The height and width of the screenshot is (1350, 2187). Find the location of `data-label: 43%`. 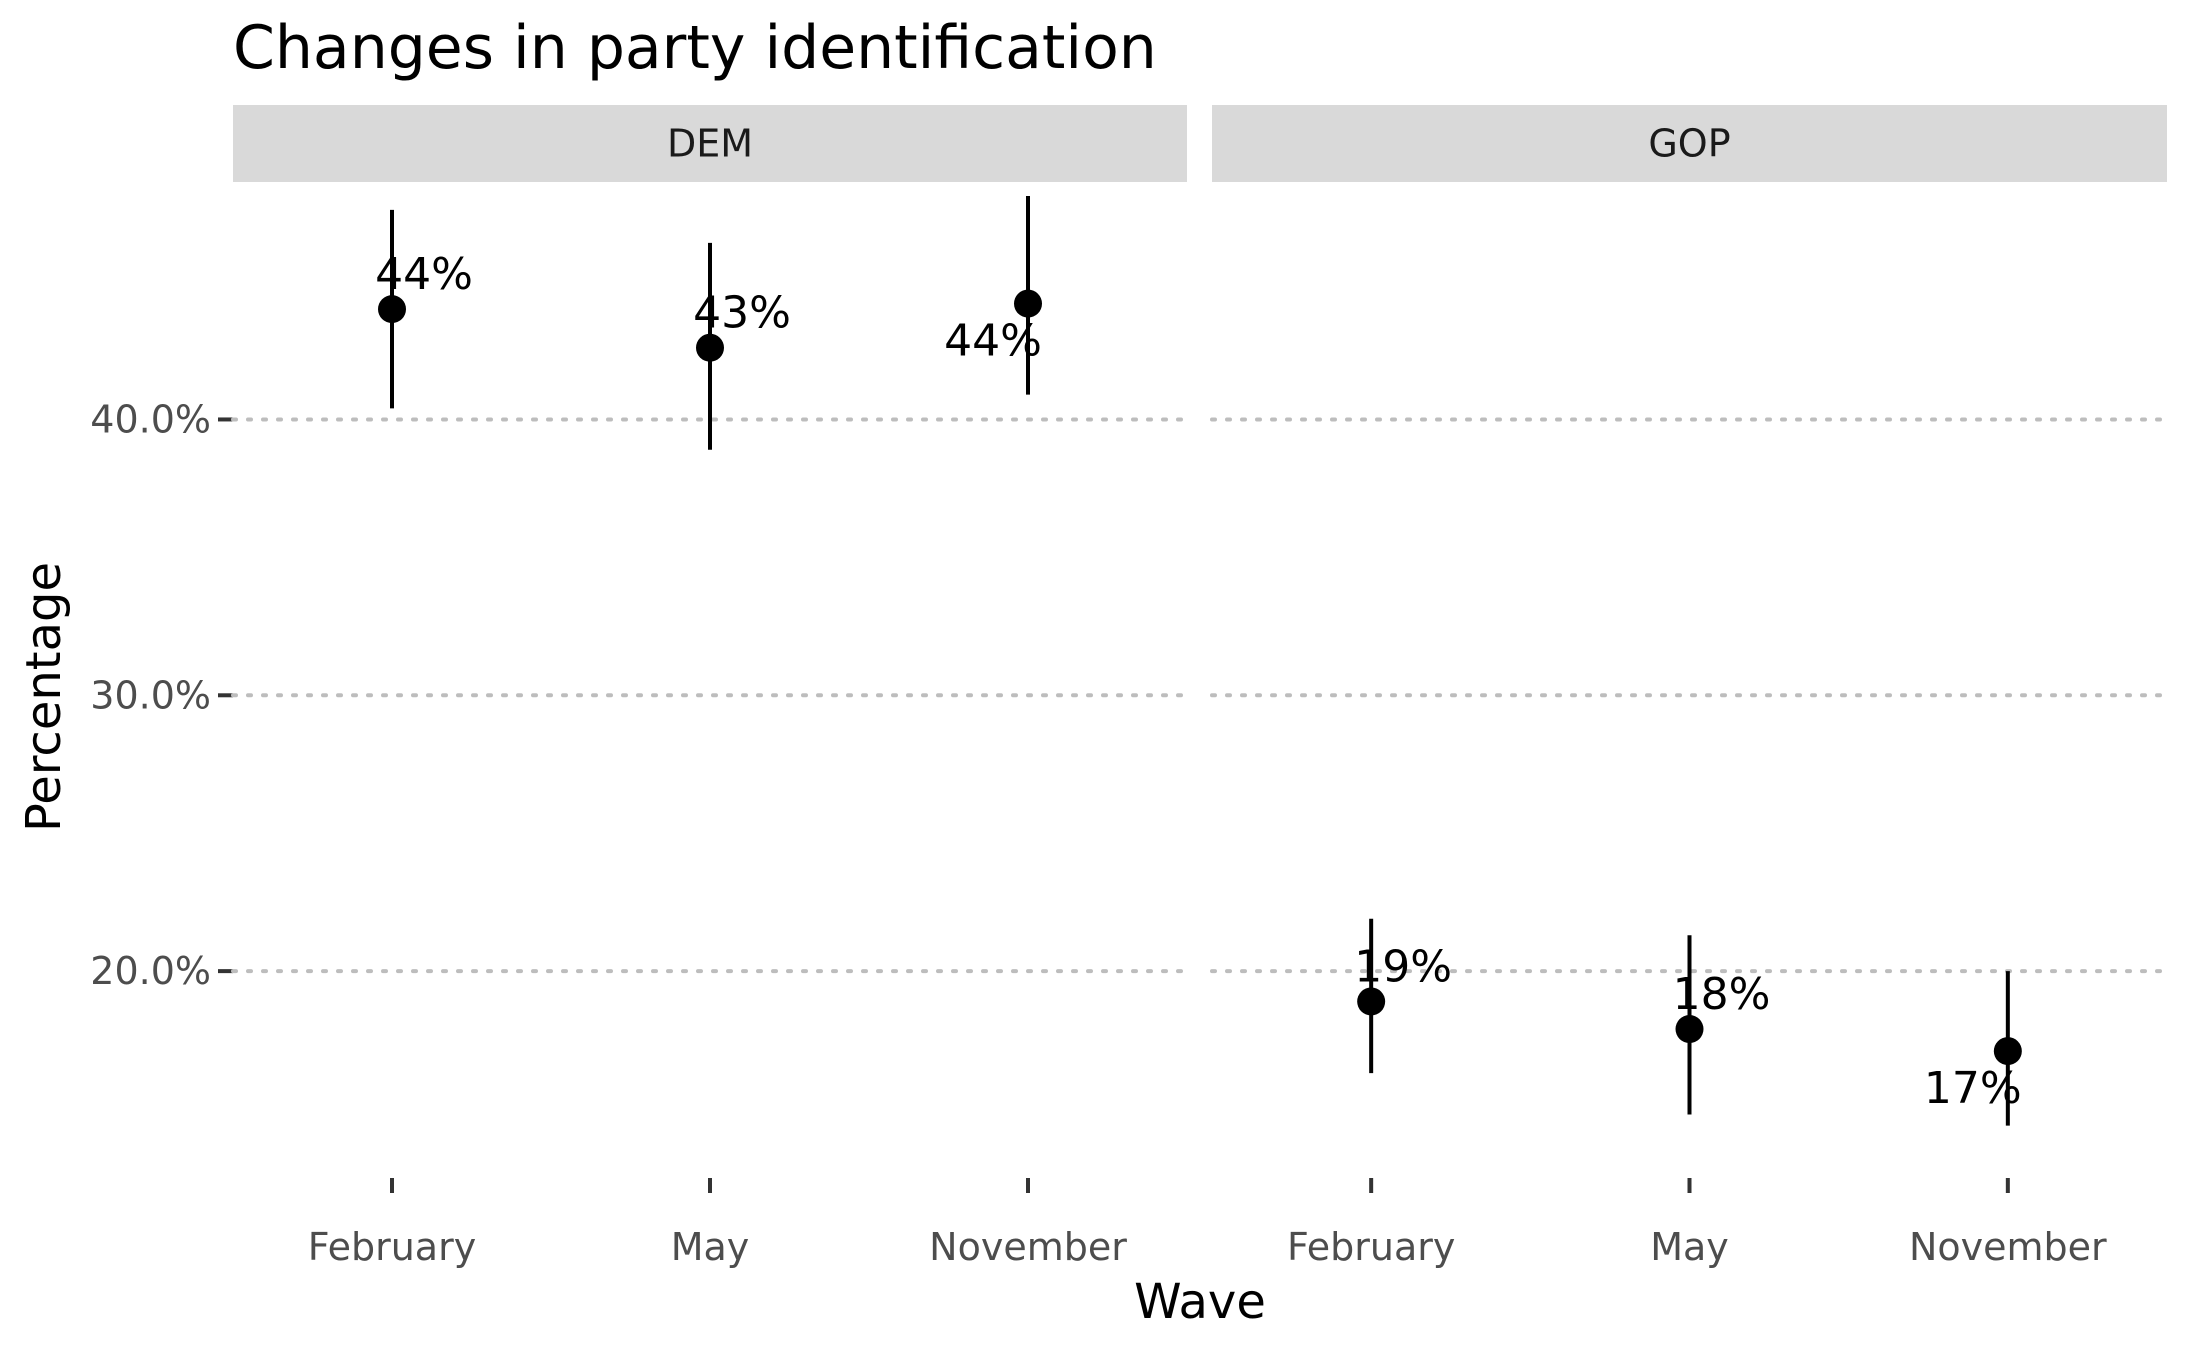

data-label: 43% is located at coordinates (742, 313).